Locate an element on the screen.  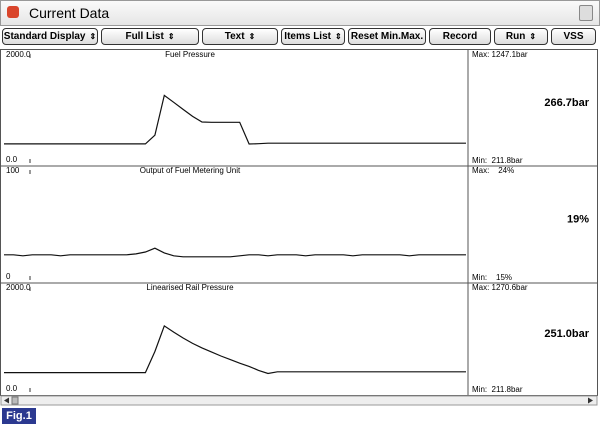
toolbar-button: Items List ⇕ is located at coordinates (313, 36).